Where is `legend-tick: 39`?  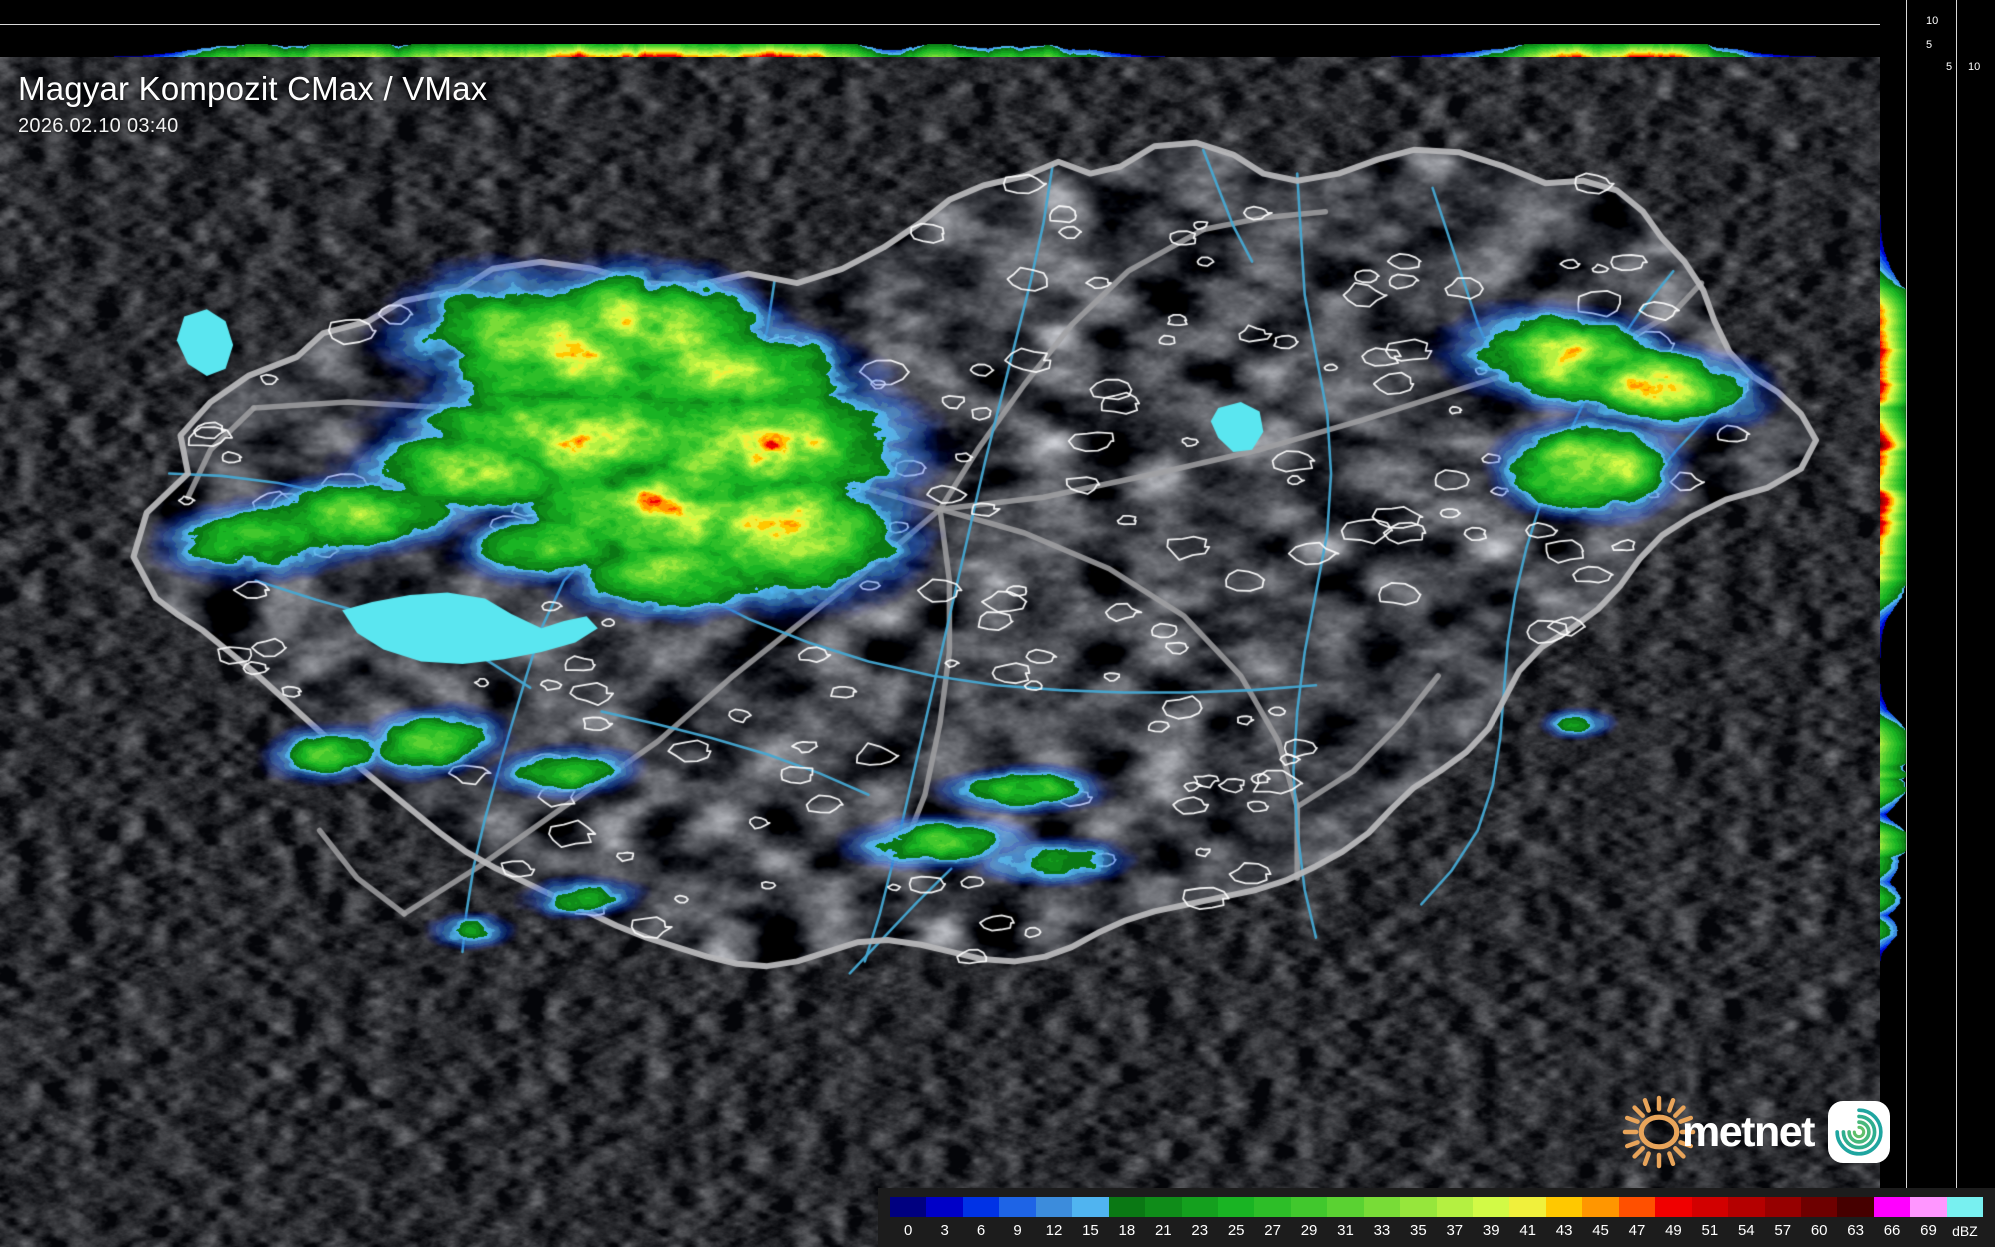 legend-tick: 39 is located at coordinates (1491, 1230).